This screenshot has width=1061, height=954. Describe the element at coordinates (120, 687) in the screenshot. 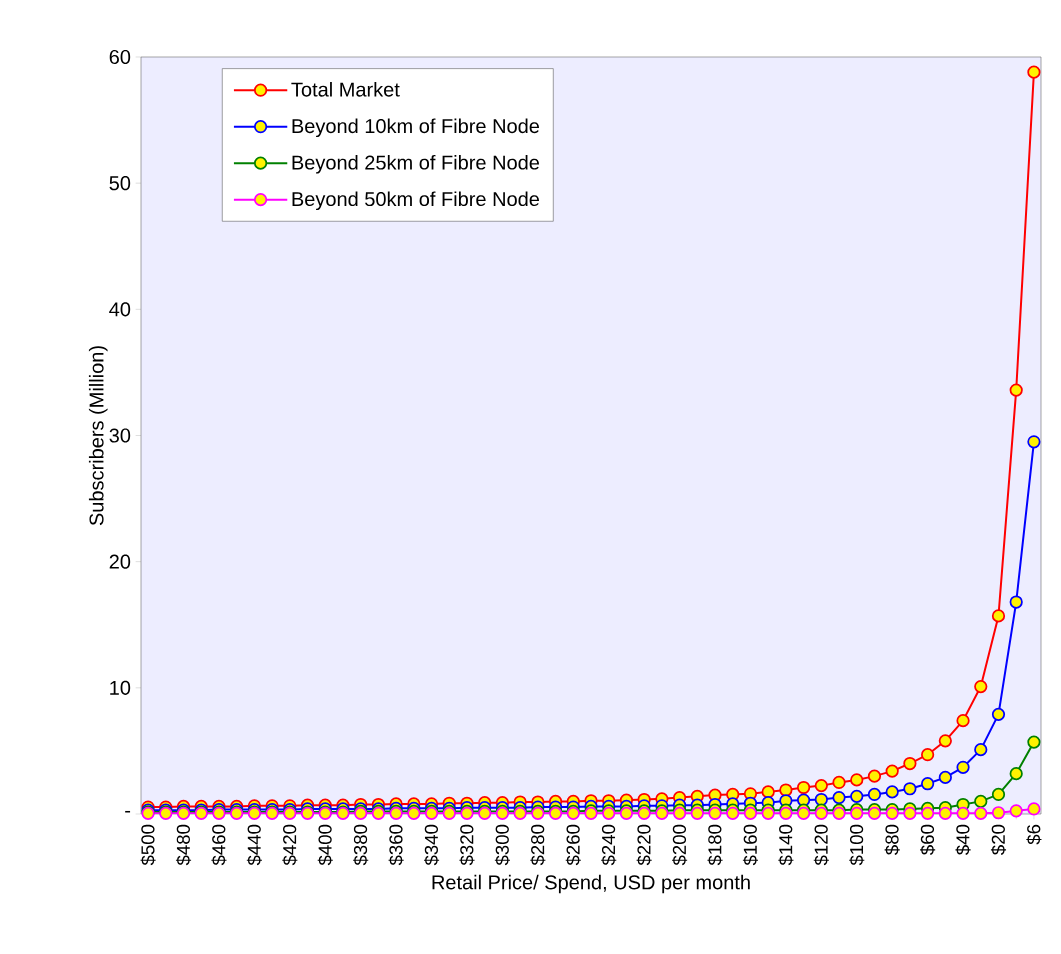

I see `y-tick-label: 10` at that location.